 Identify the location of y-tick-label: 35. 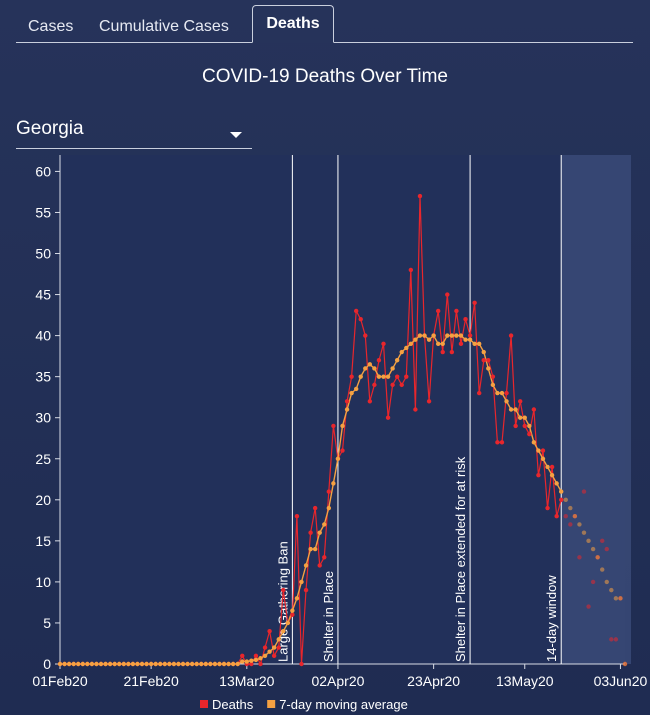
(43, 377).